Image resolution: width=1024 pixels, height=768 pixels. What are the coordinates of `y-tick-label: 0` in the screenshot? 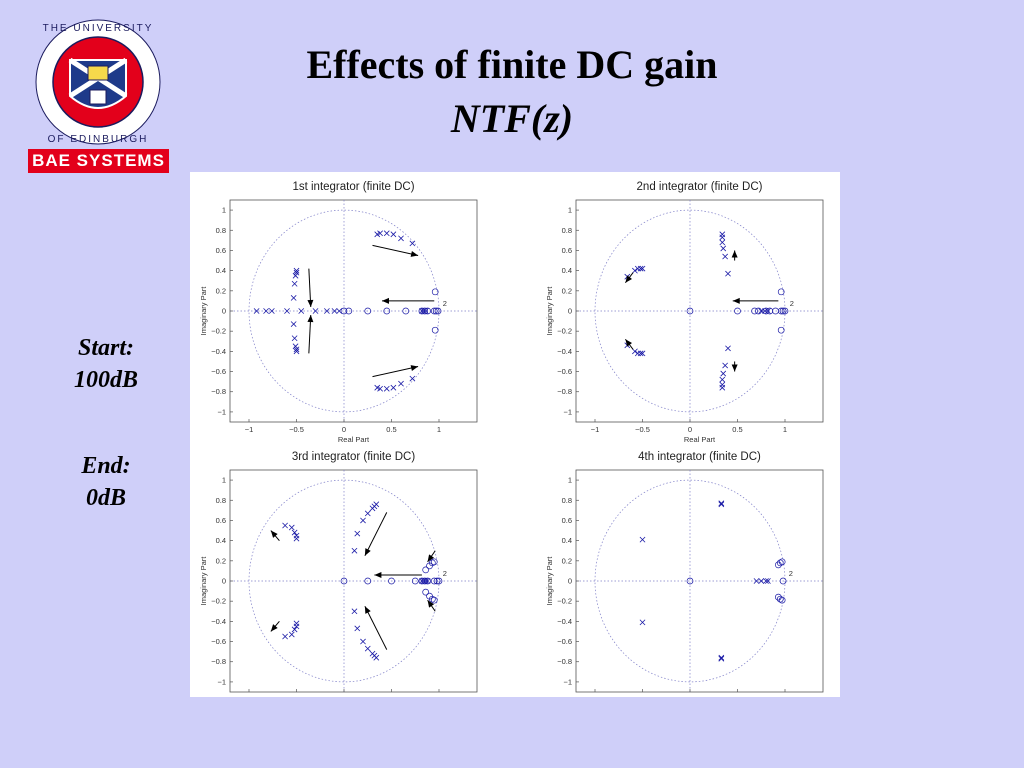 It's located at (570, 311).